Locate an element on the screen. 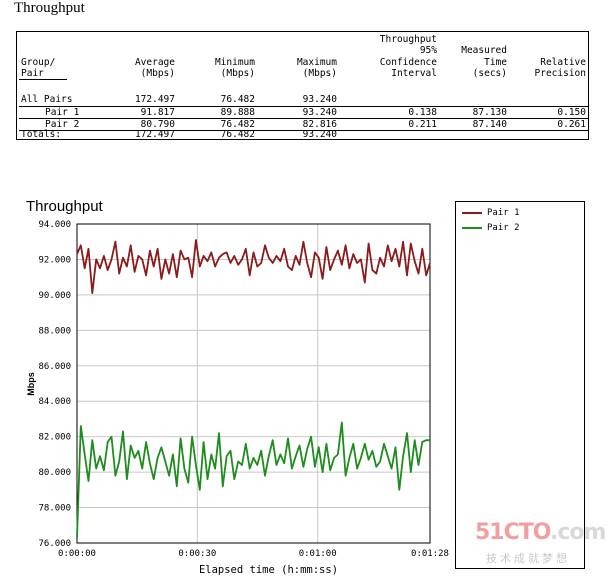 Image resolution: width=614 pixels, height=582 pixels. y-tick-label: 86.000 is located at coordinates (54, 367).